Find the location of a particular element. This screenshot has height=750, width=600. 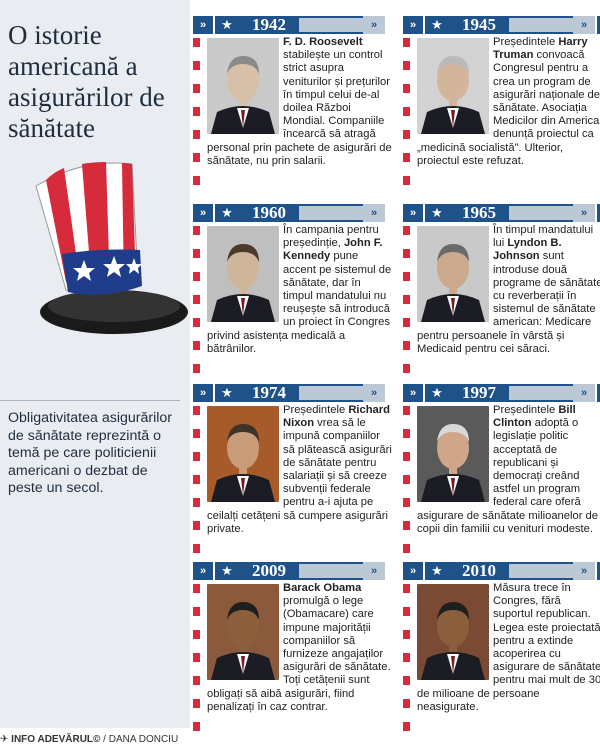

entry-header: » ★ 1974 » is located at coordinates (293, 393).